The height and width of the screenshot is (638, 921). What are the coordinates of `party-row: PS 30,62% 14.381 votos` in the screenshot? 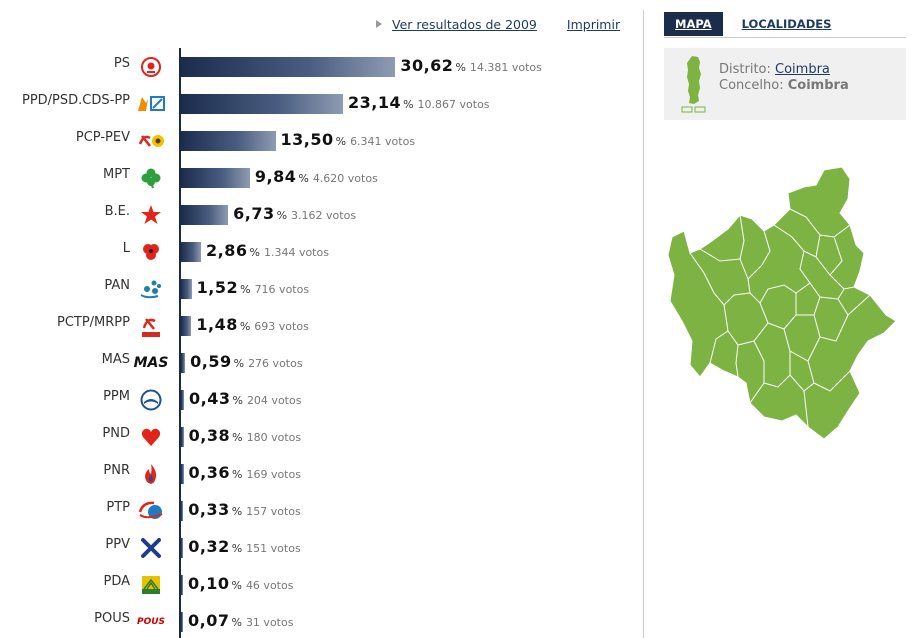 It's located at (320, 66).